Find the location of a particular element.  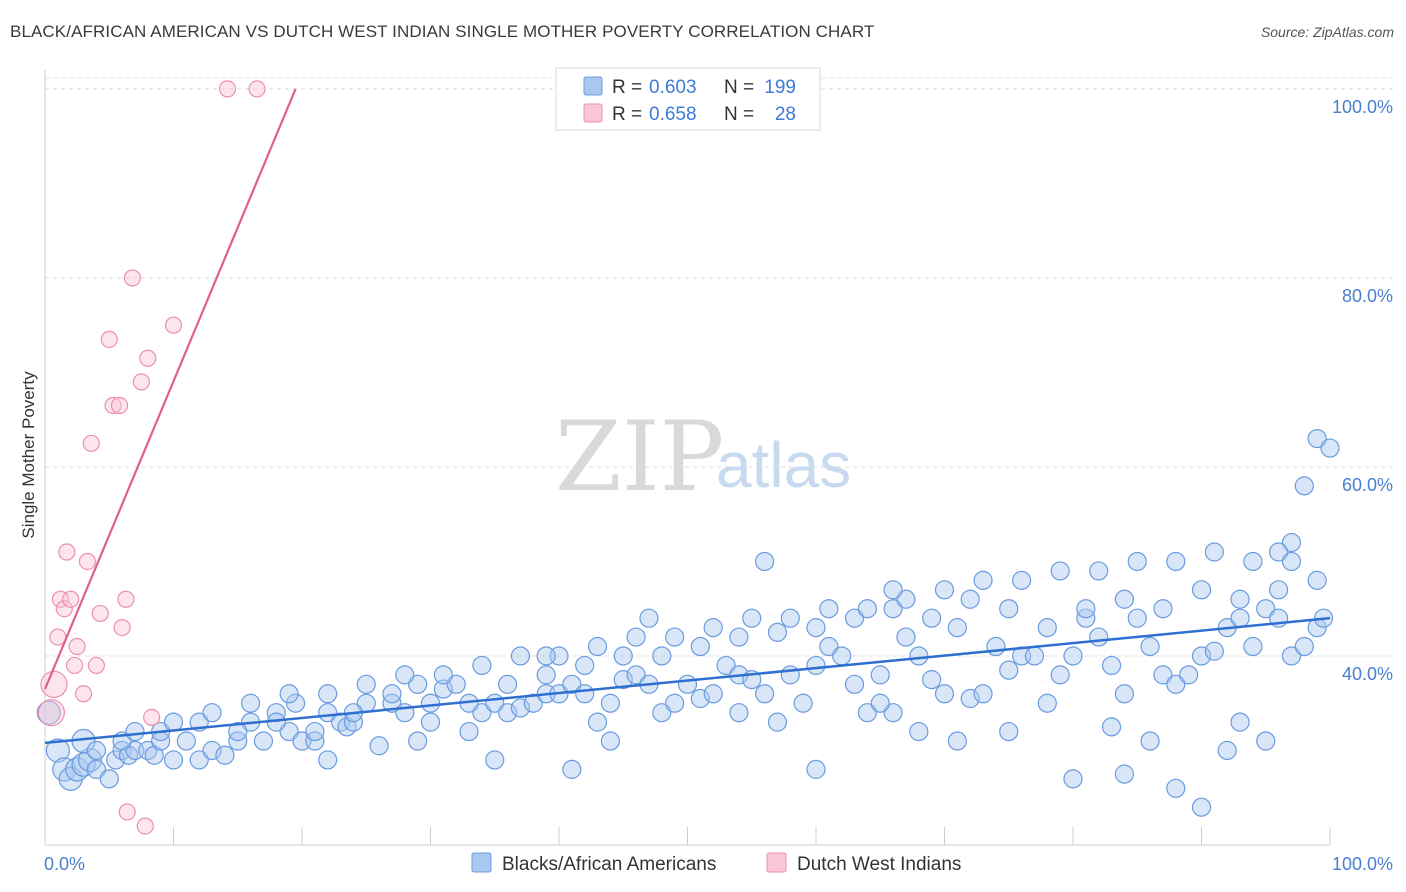

legend-bottom-swatch-blue is located at coordinates (481, 862).